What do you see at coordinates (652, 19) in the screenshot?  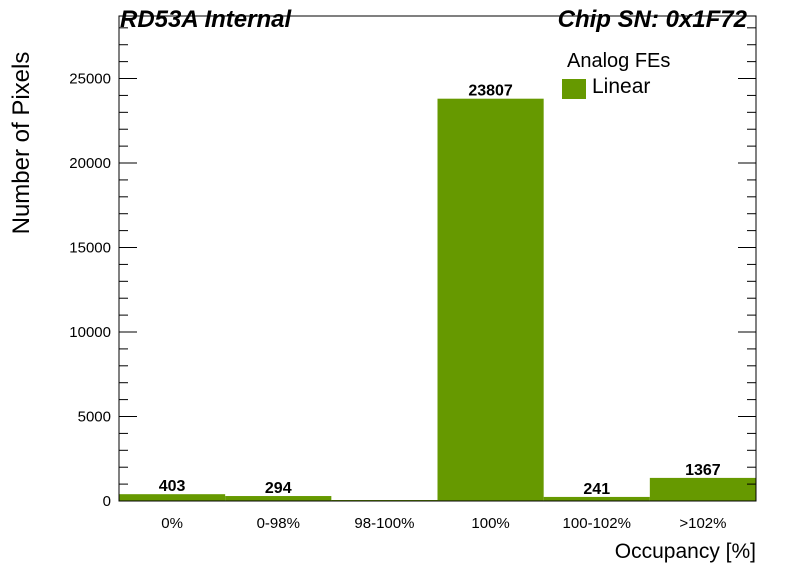 I see `chart-title-right: Chip SN: 0x1F72` at bounding box center [652, 19].